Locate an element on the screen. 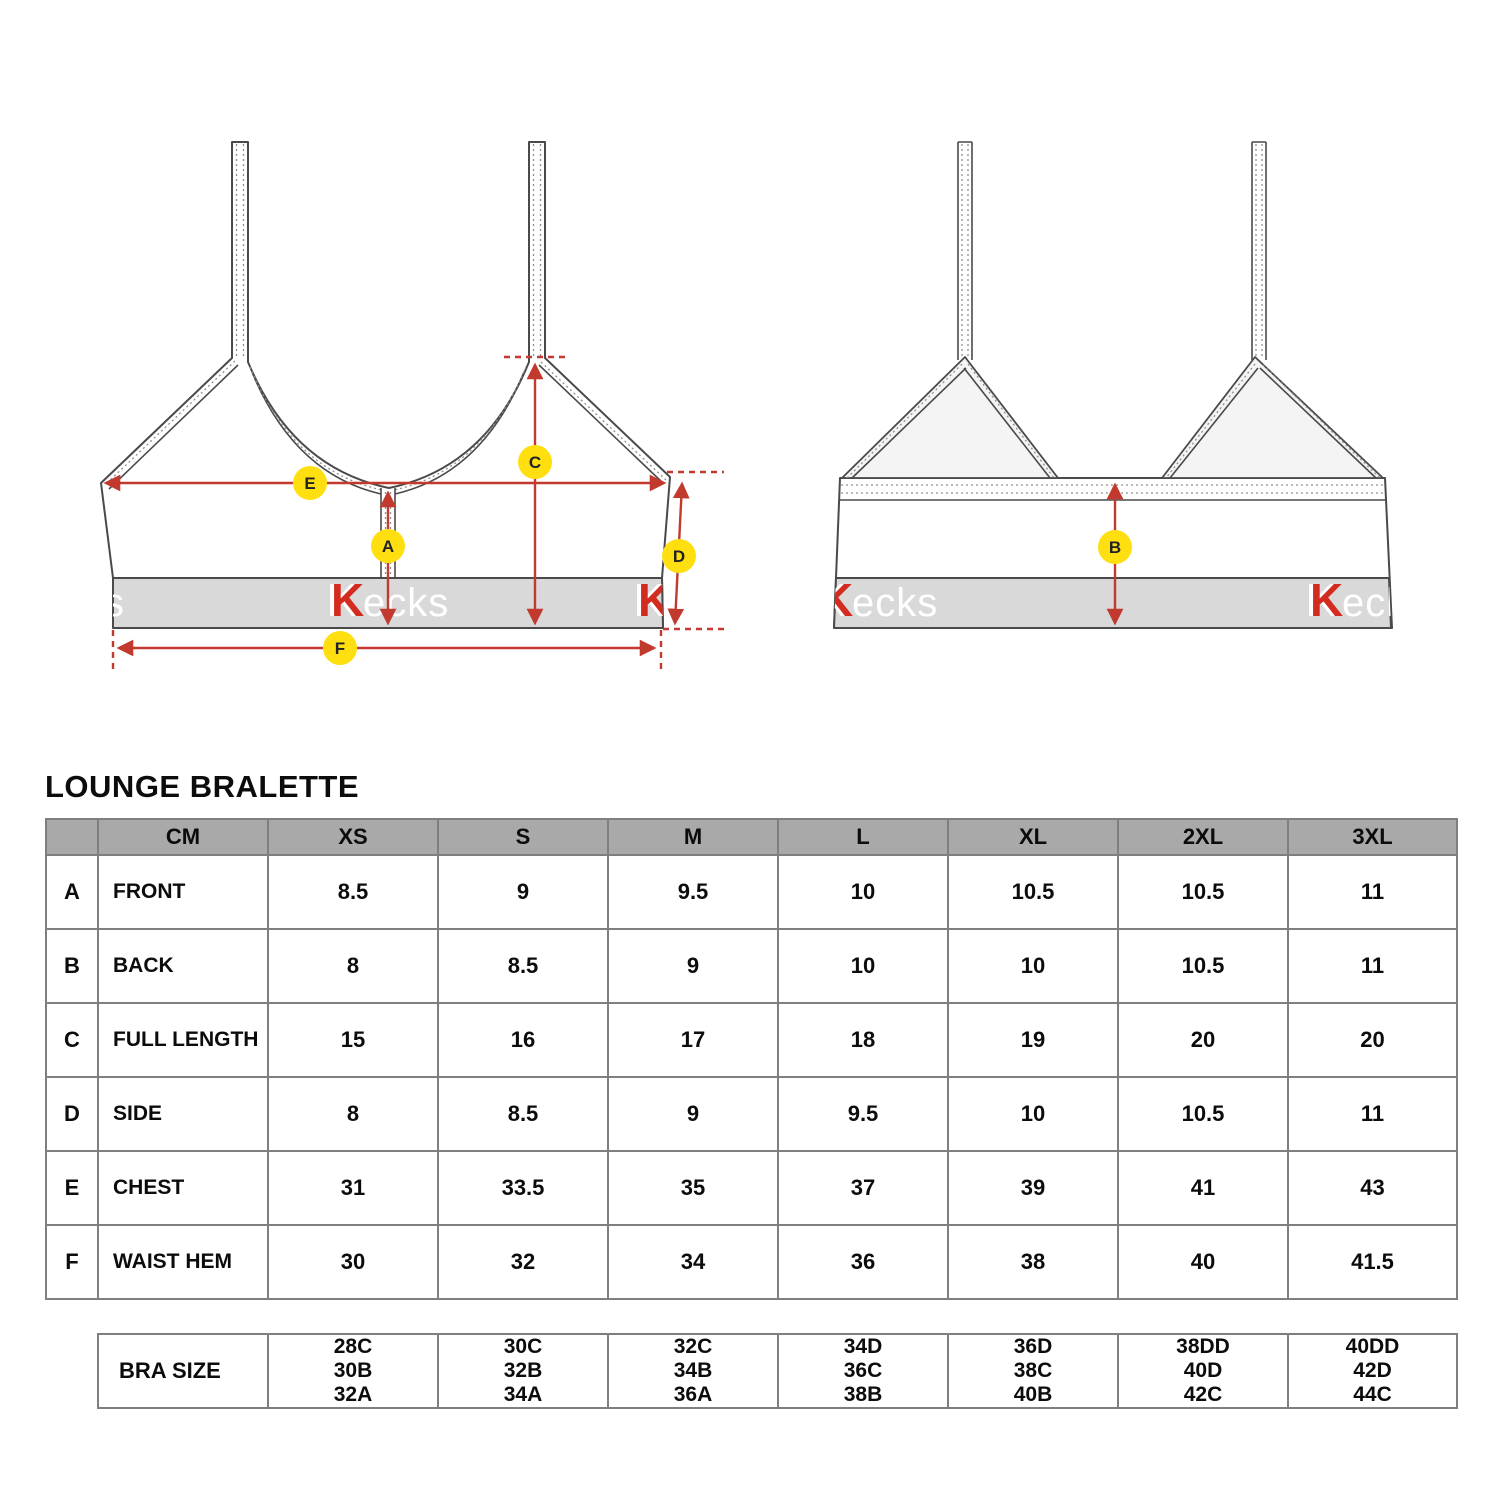 This screenshot has width=1500, height=1500. kecks-logo-back-right-partial: K K ecks is located at coordinates (1367, 600).